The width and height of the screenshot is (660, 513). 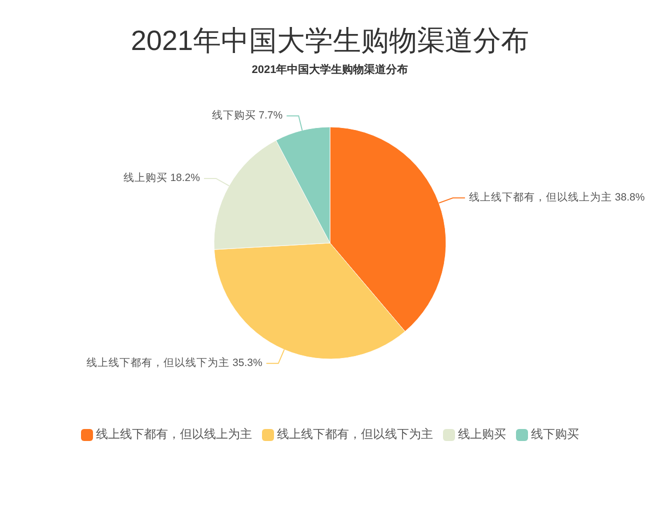 I want to click on title: 2021年中国大学生购物渠道分布, so click(x=330, y=40).